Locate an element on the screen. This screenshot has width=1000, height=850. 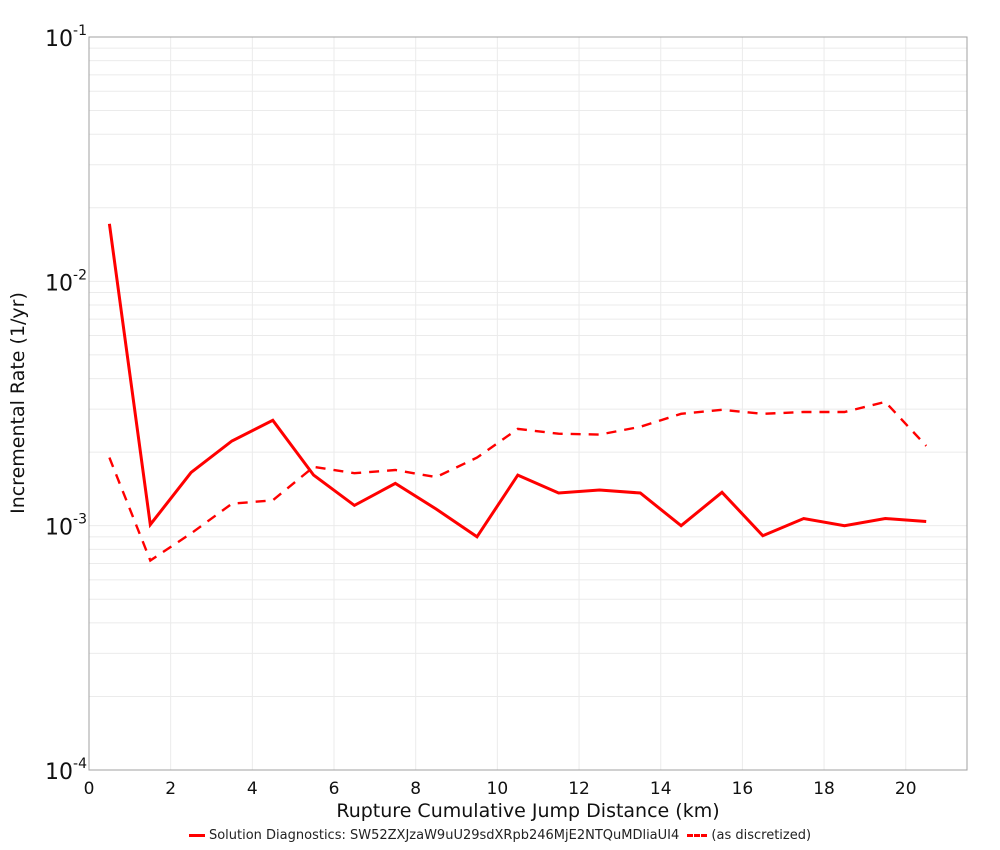
x-tick-label: 16 is located at coordinates (743, 789).